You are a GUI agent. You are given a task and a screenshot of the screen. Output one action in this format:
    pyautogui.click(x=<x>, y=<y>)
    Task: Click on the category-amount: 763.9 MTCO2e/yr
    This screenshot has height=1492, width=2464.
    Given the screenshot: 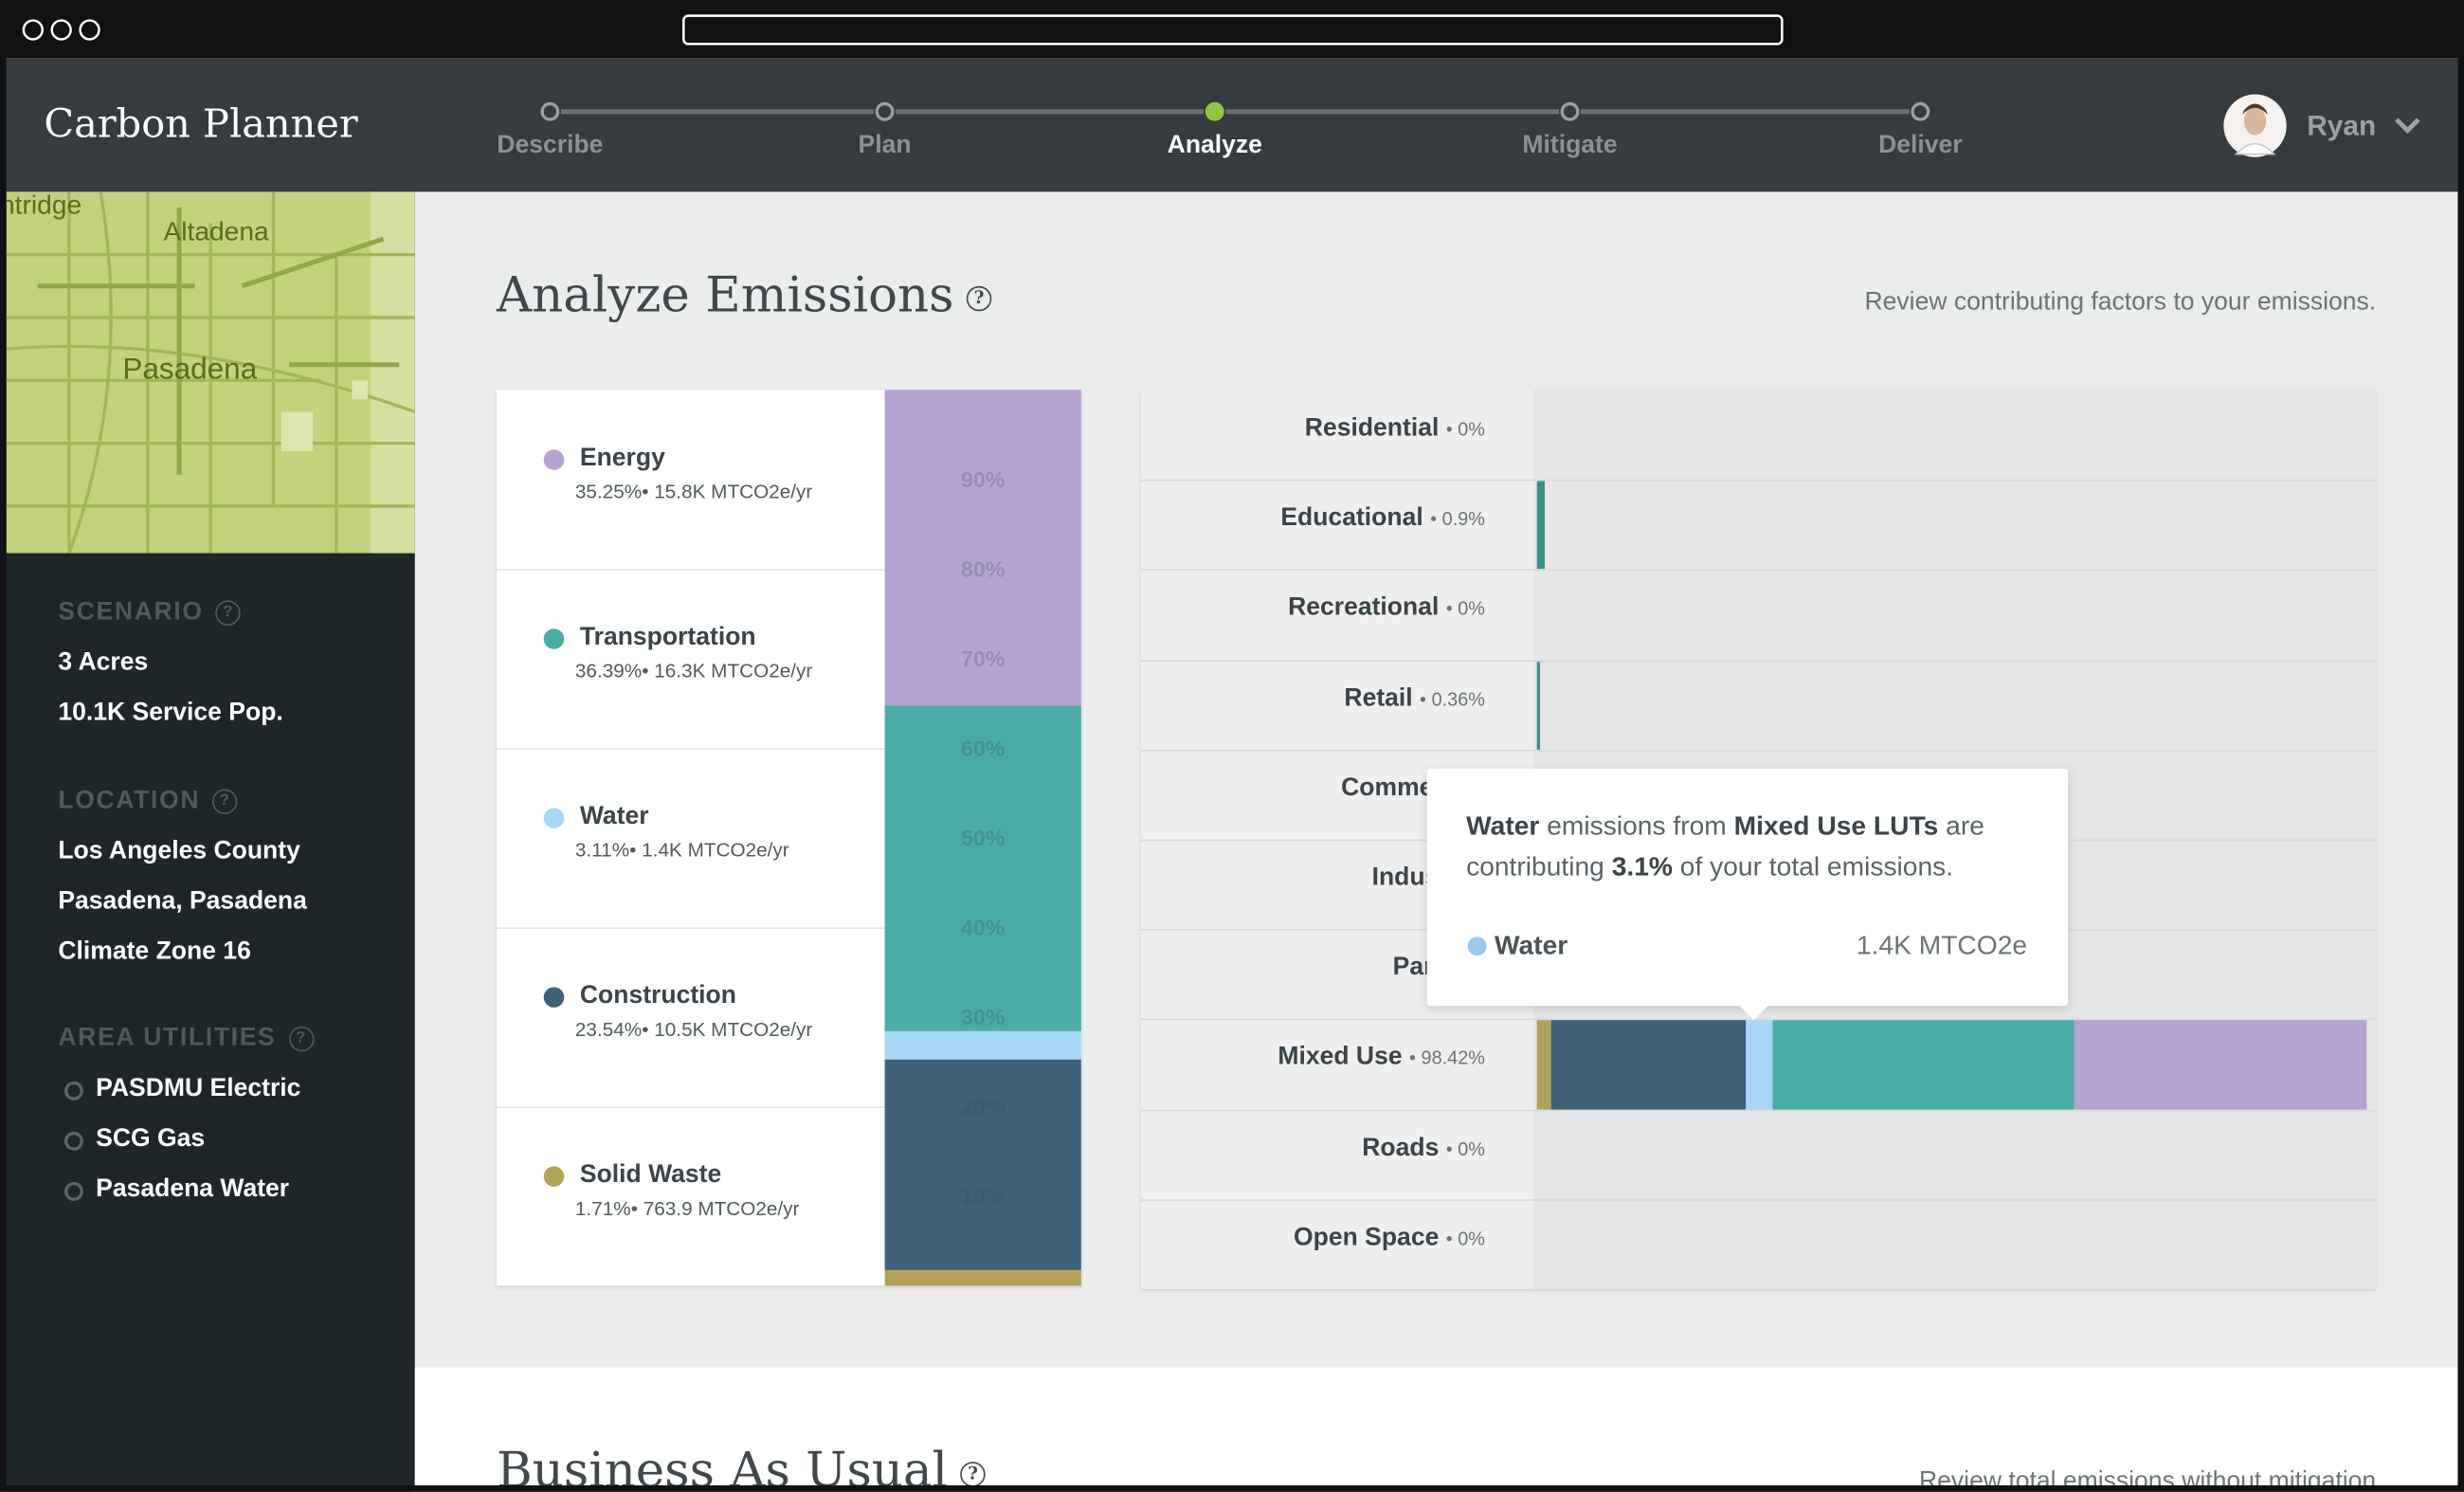 What is the action you would take?
    pyautogui.click(x=716, y=1209)
    